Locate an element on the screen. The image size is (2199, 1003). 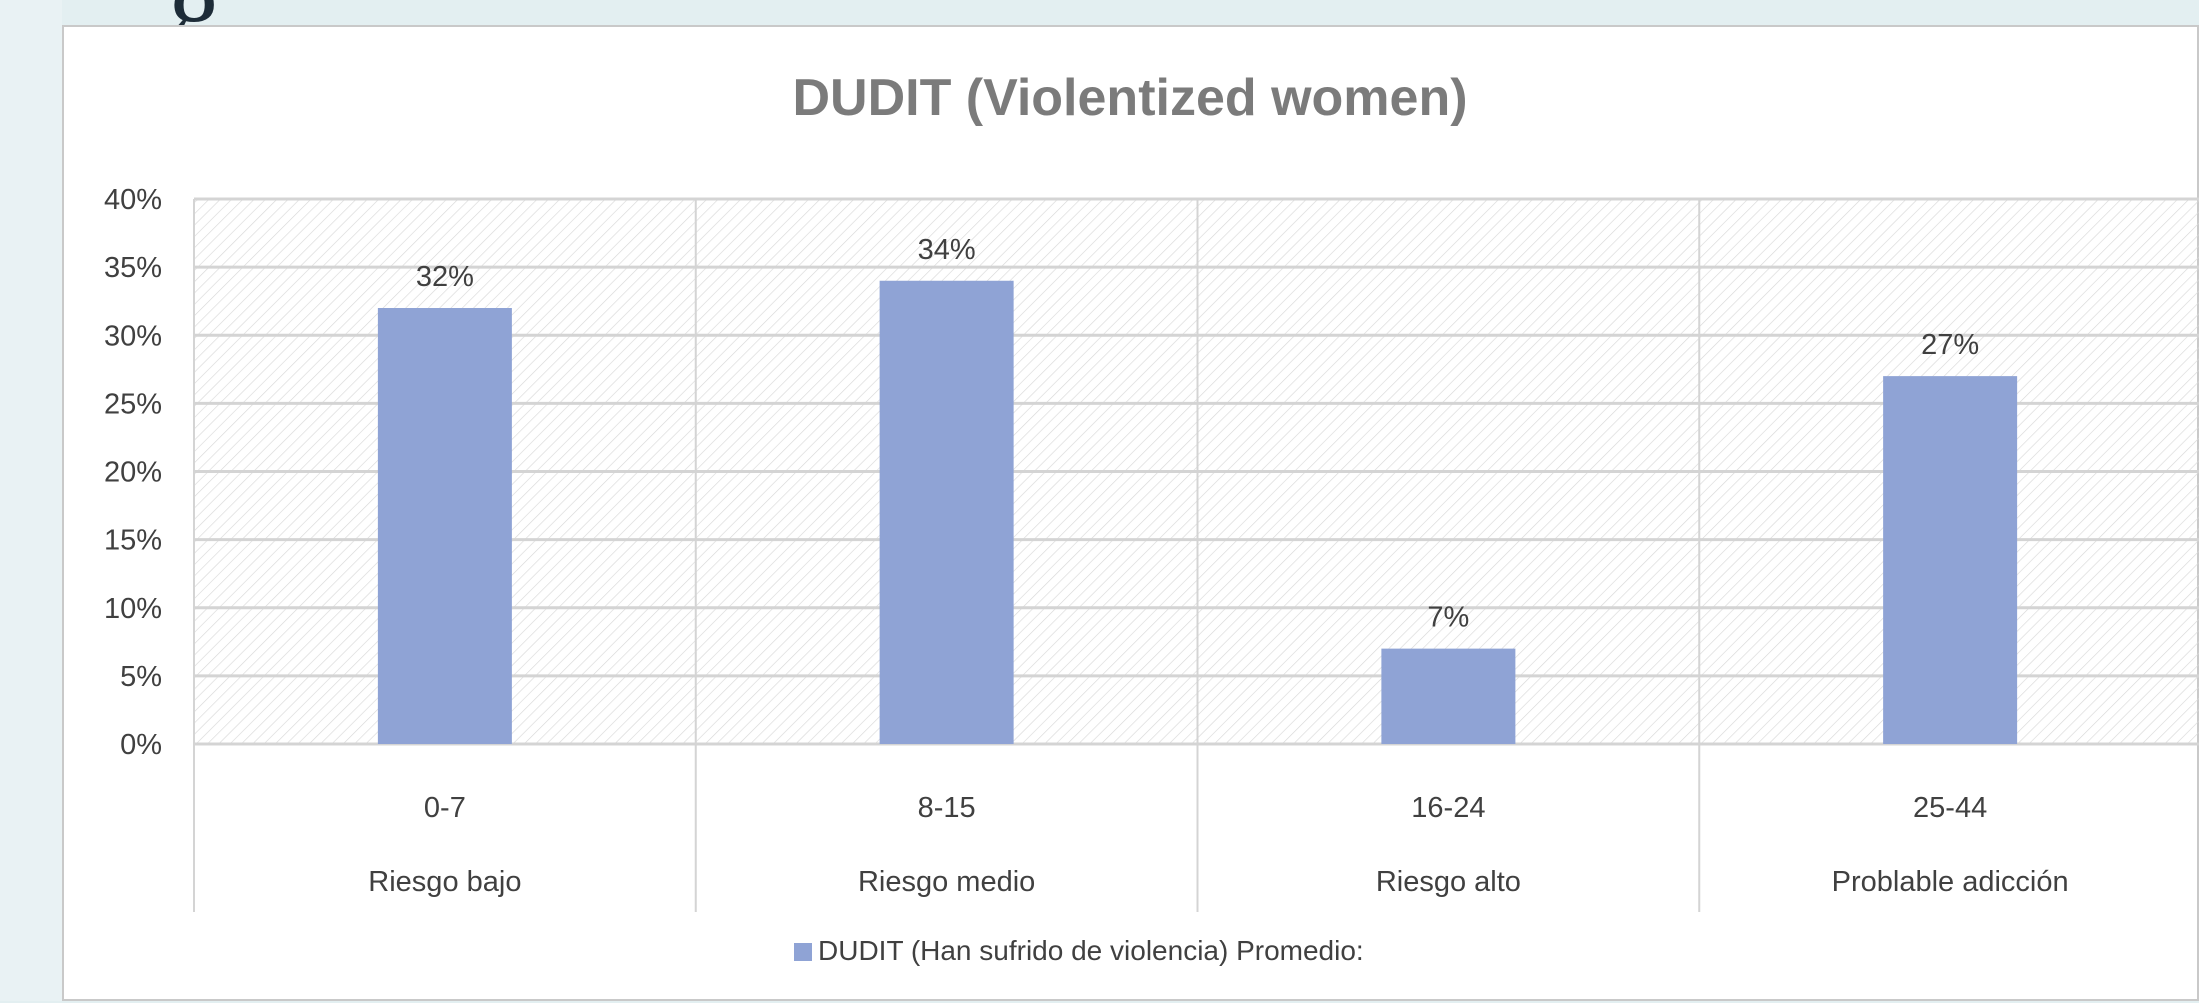
y-tick-label: 30% is located at coordinates (133, 336).